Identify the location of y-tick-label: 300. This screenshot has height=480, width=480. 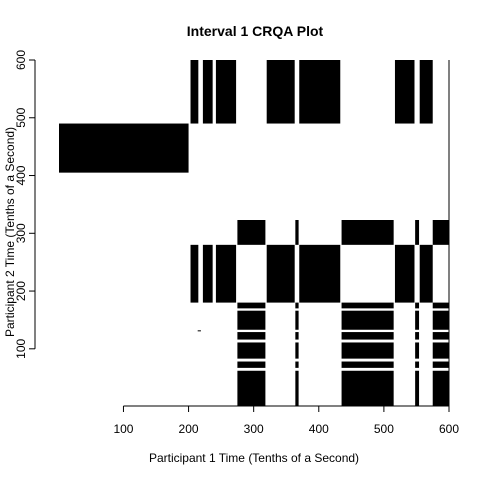
(21, 233).